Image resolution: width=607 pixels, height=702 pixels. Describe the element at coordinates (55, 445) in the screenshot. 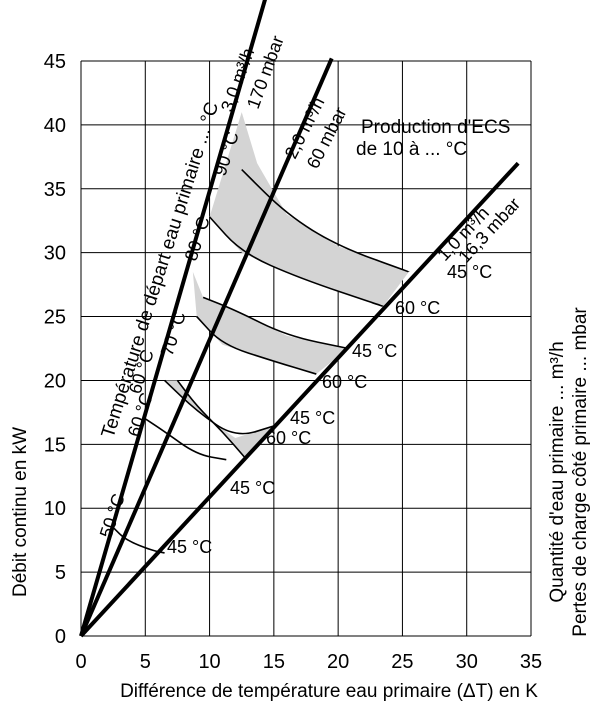

I see `y-tick-label: 15` at that location.